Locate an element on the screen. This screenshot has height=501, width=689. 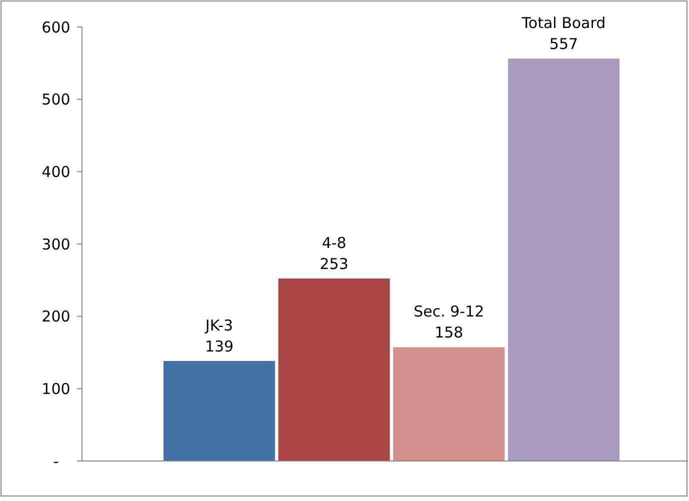
y-tick-label: 300 is located at coordinates (56, 244).